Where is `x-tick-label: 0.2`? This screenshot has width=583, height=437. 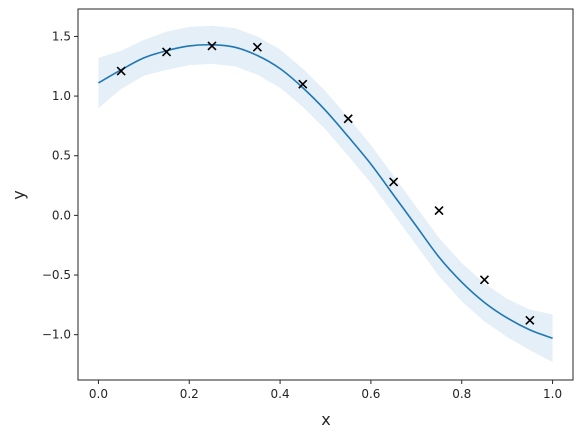
x-tick-label: 0.2 is located at coordinates (189, 394).